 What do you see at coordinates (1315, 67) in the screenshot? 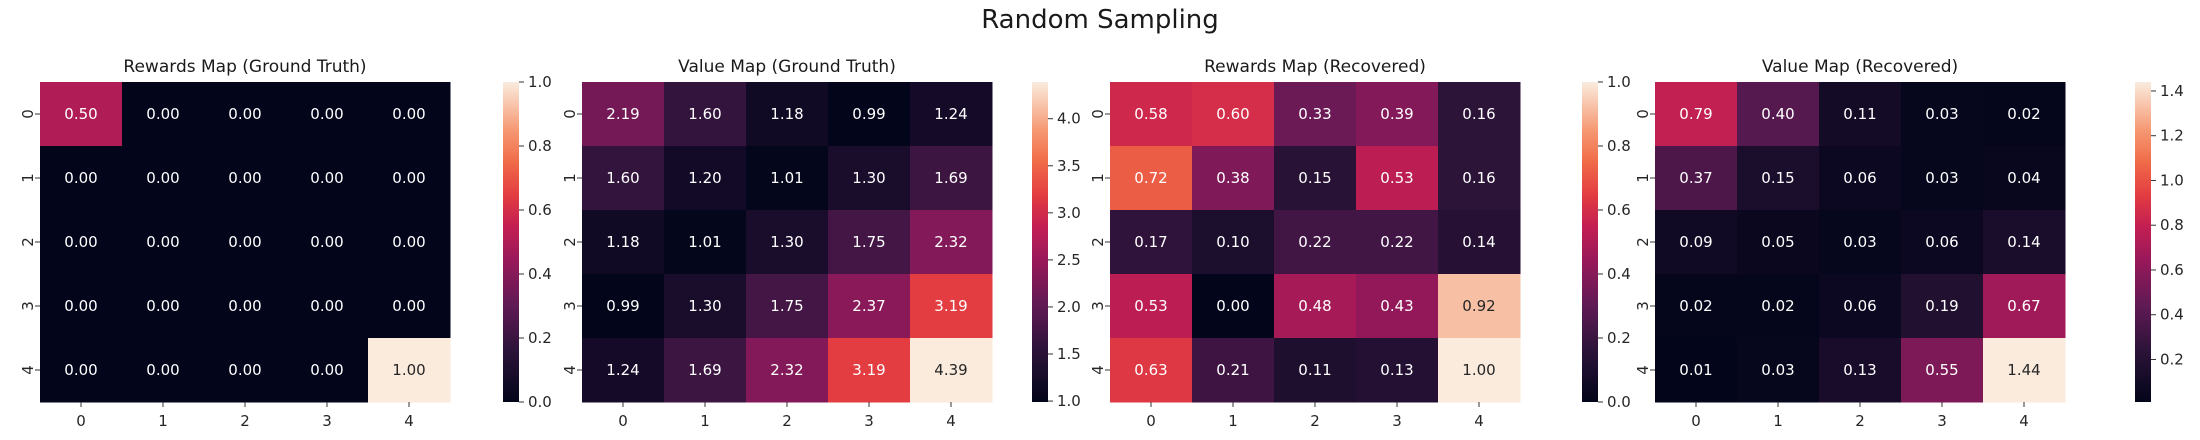
I see `heatmap-title: Rewards Map (Recovered)` at bounding box center [1315, 67].